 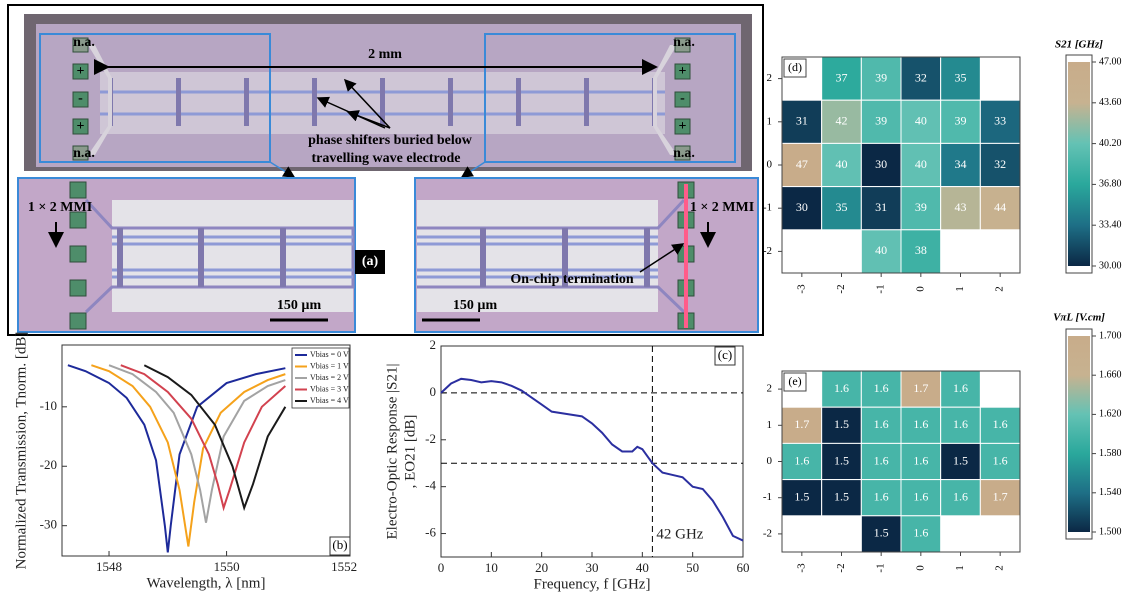 I want to click on cell-label: 44, so click(x=1000, y=207).